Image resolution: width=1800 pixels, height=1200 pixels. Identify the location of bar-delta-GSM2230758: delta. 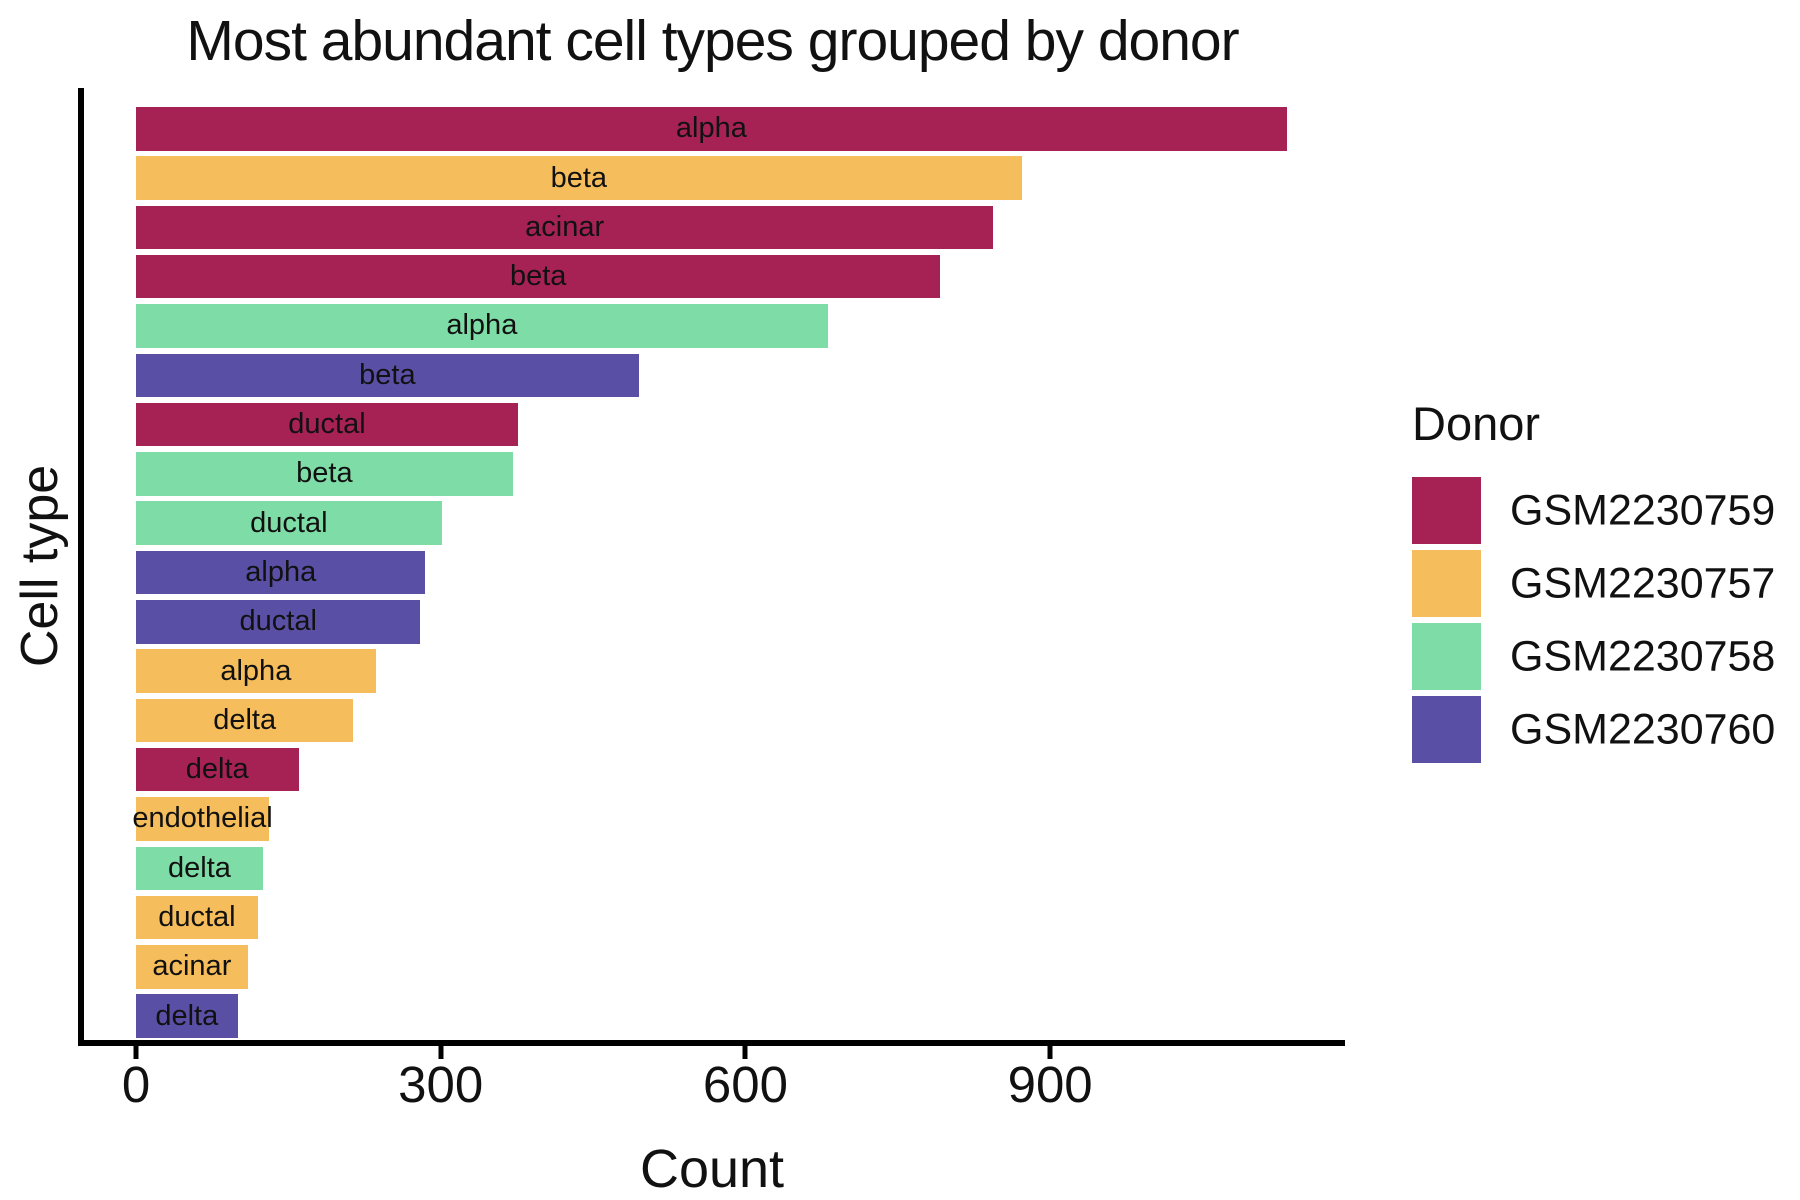
(199, 868).